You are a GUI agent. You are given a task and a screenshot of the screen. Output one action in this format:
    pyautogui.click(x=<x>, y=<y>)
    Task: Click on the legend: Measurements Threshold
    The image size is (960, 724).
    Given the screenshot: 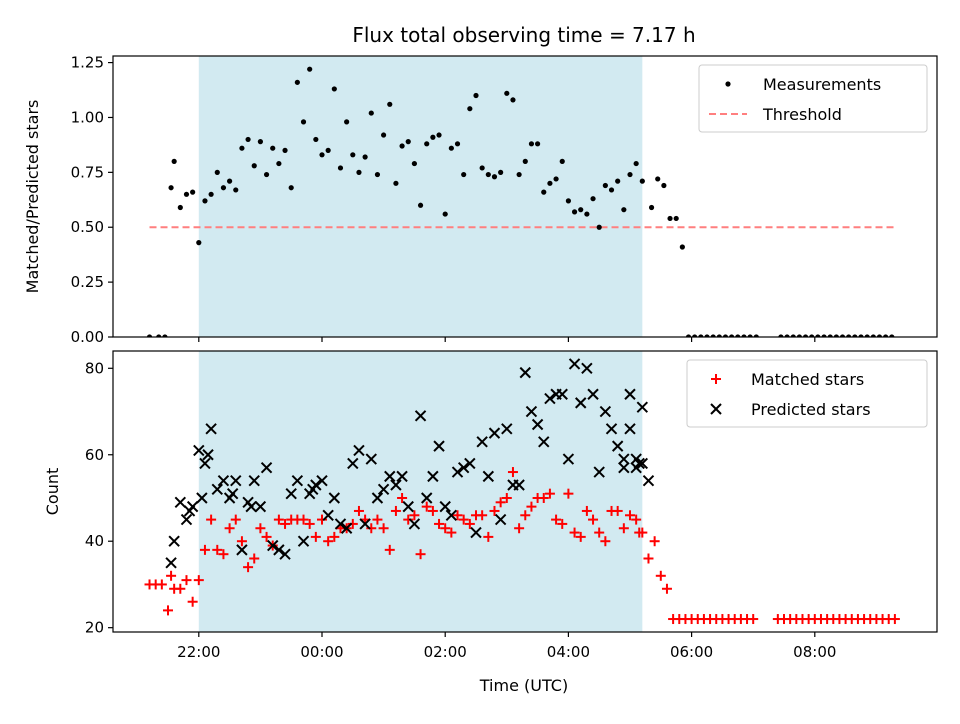 What is the action you would take?
    pyautogui.click(x=813, y=98)
    